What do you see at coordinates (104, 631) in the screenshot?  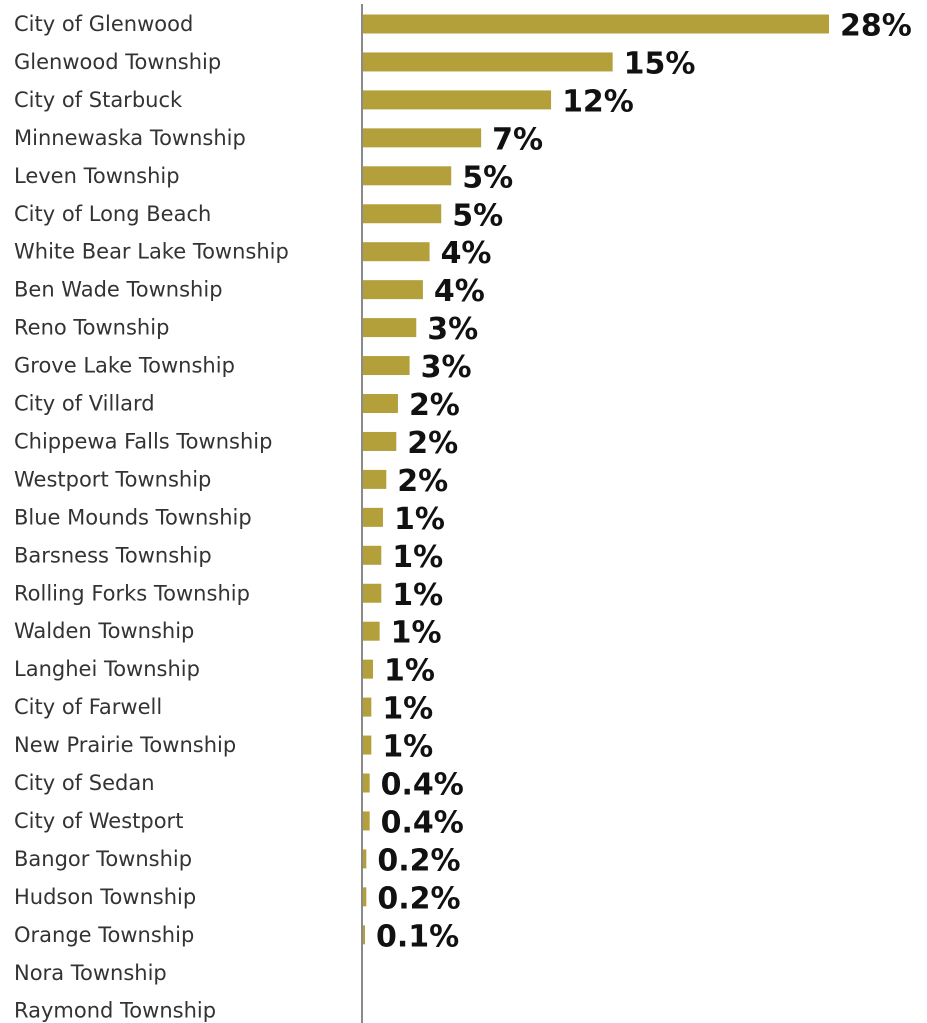 I see `category-label: Walden Township` at bounding box center [104, 631].